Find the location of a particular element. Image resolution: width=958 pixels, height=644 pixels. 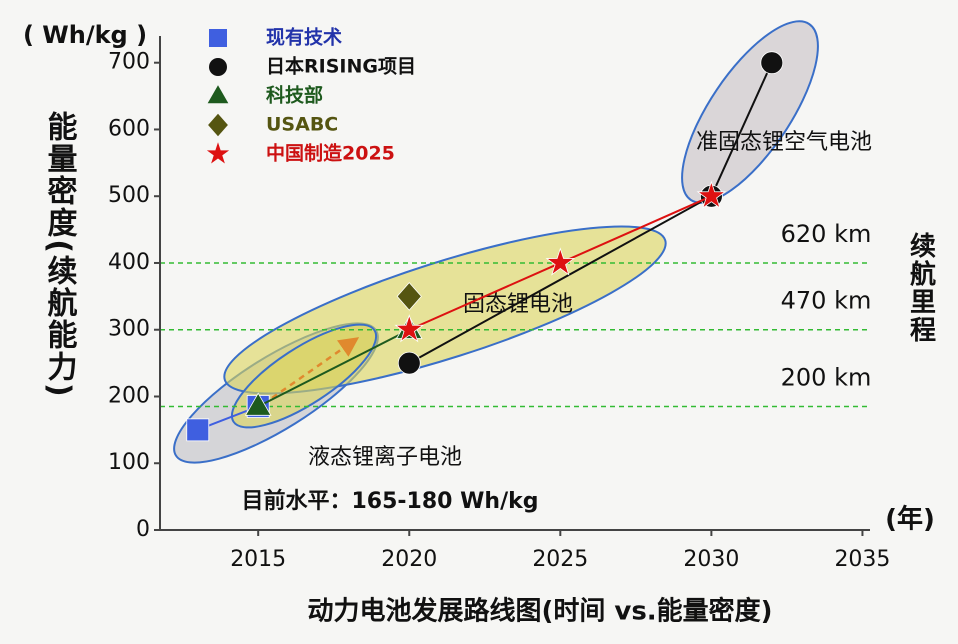

y-unit: ( Wh/kg ) is located at coordinates (85, 35).